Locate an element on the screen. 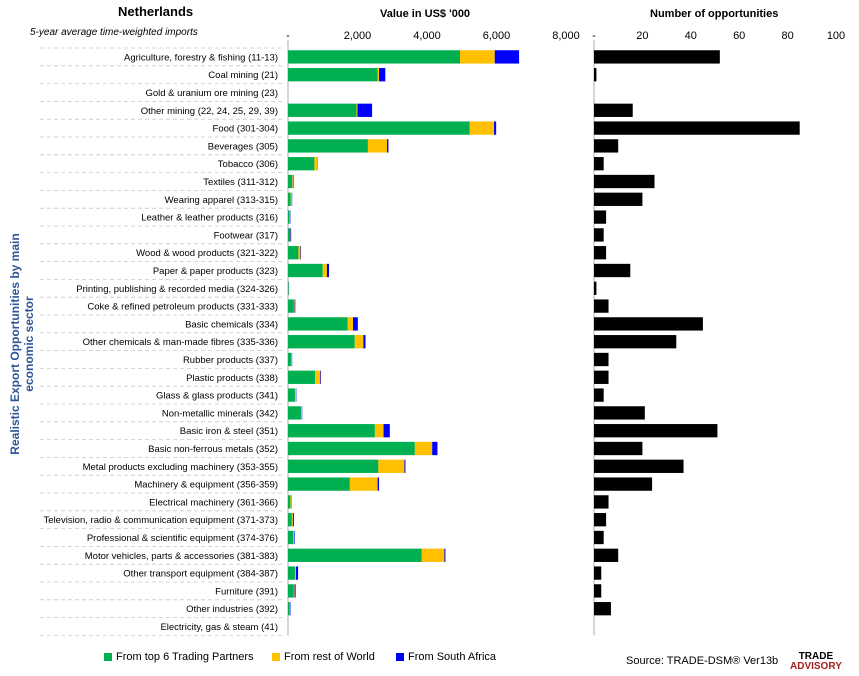  category-label: Basic non-ferrous metals (352) is located at coordinates (213, 449).